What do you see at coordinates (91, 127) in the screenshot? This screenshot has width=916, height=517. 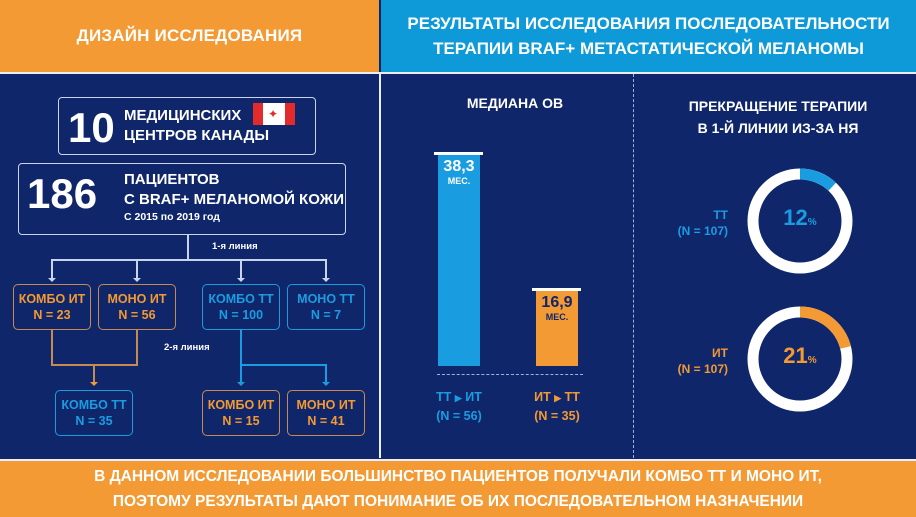 I see `centers-count: 10` at bounding box center [91, 127].